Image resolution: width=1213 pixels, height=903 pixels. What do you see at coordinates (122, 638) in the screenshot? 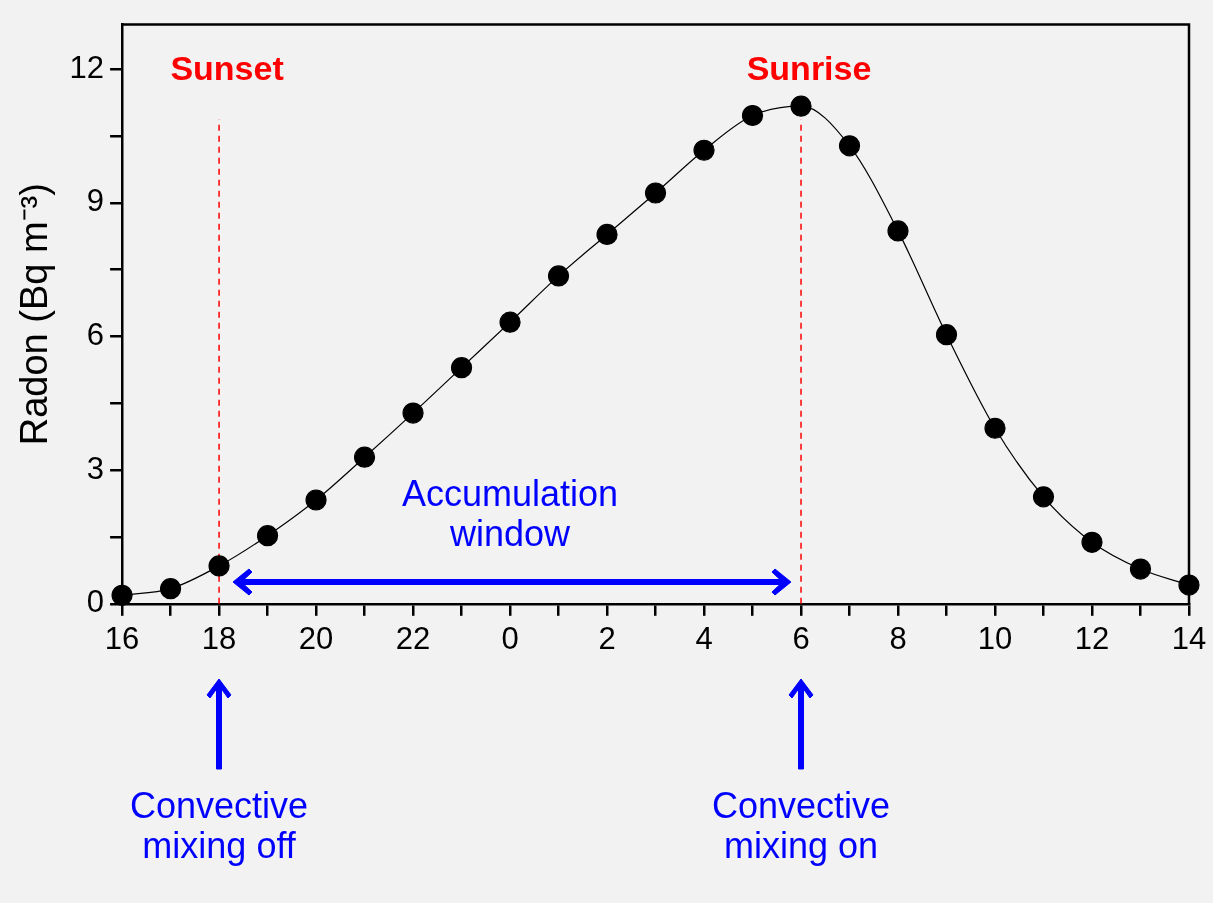
I see `x-tick-label: 16` at bounding box center [122, 638].